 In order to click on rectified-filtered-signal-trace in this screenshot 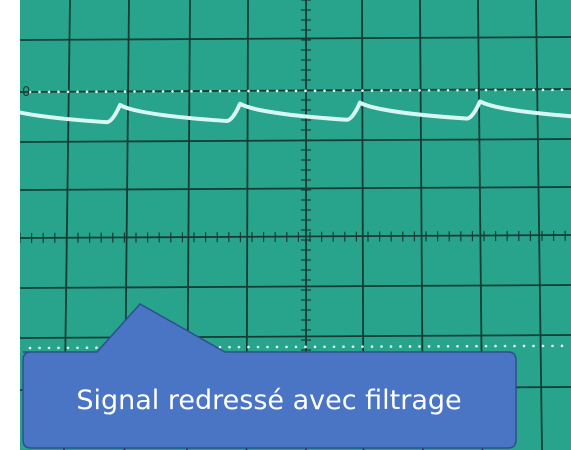, I will do `click(295, 112)`.